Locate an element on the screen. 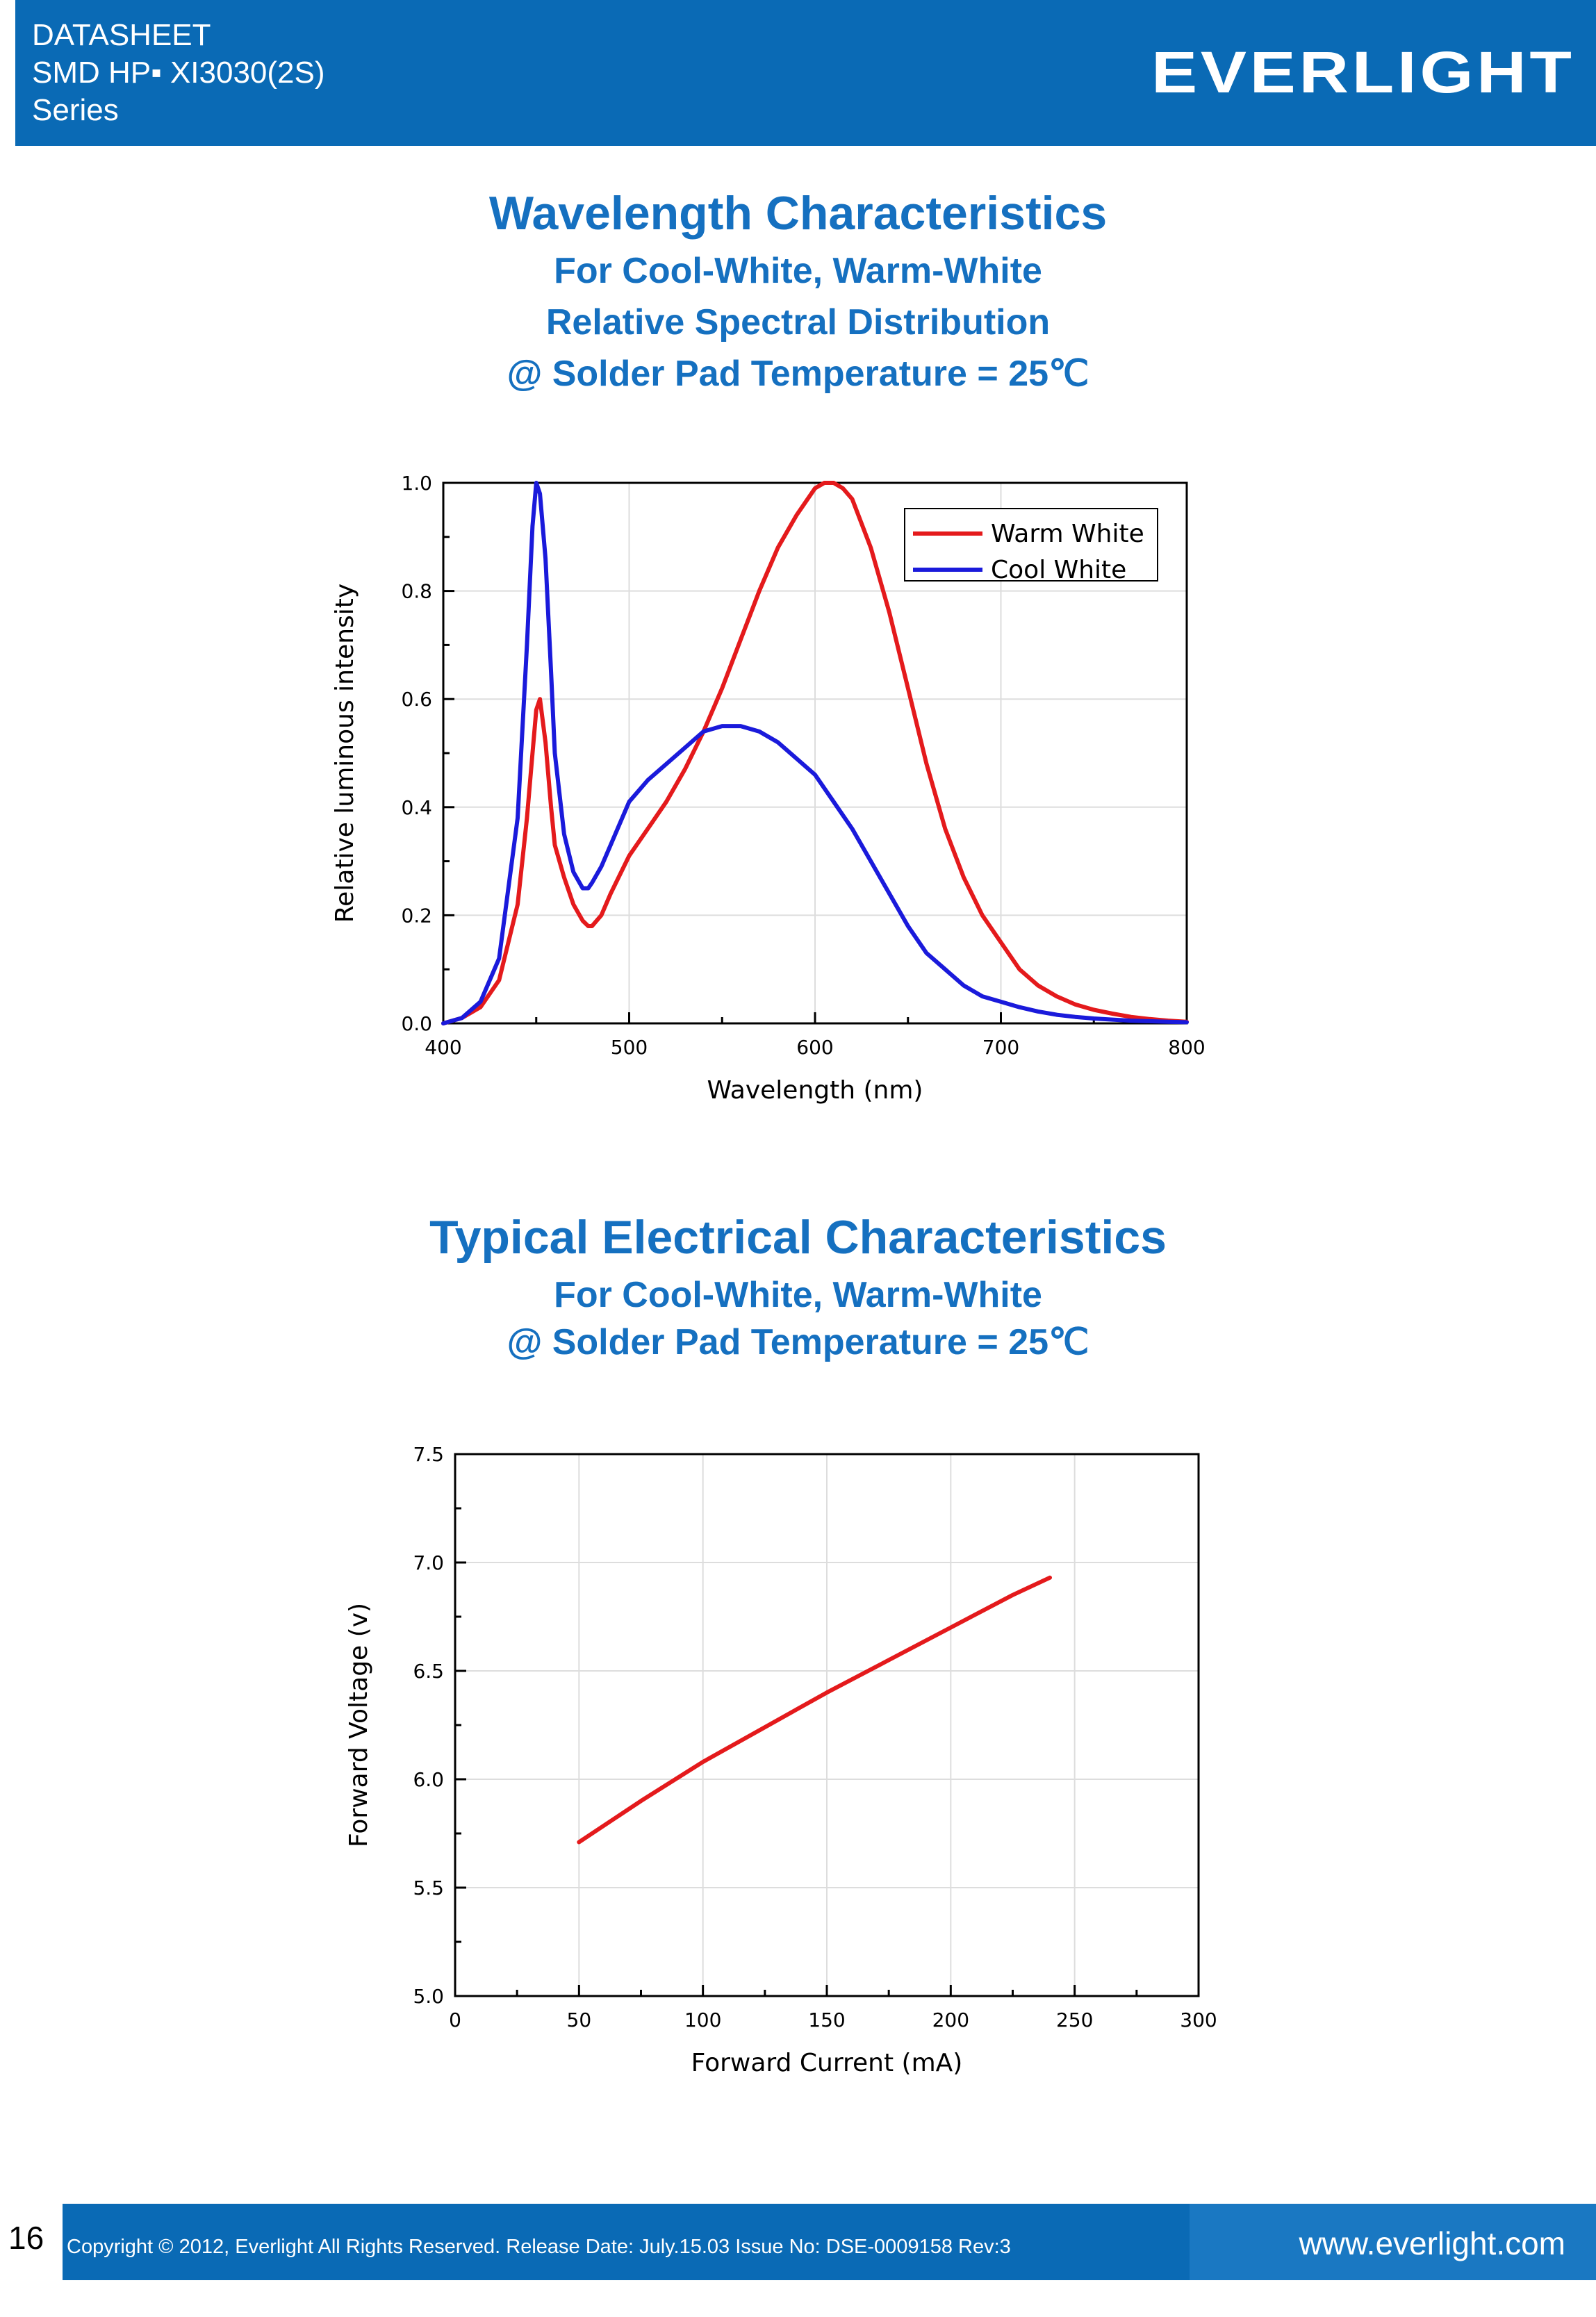  everlight-logo: EVERLIGHT is located at coordinates (1363, 72).